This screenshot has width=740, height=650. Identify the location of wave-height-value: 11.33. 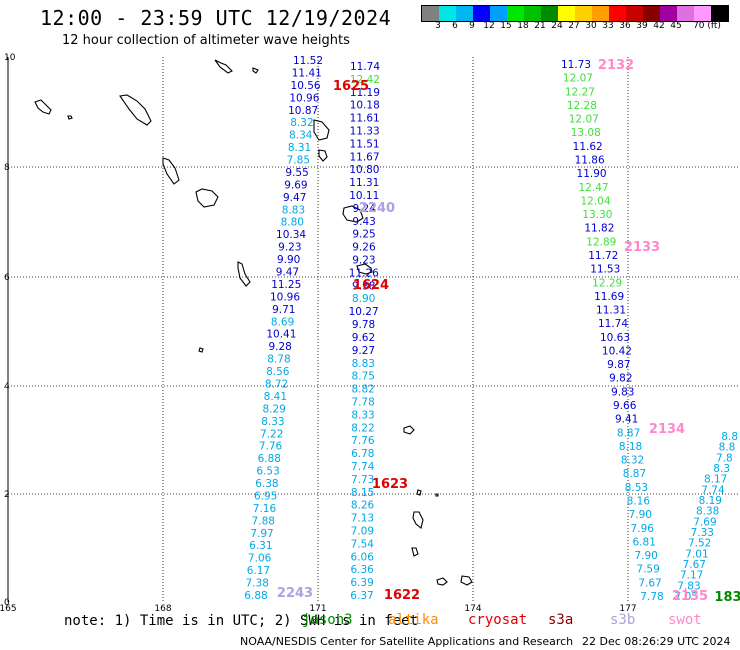
(365, 132).